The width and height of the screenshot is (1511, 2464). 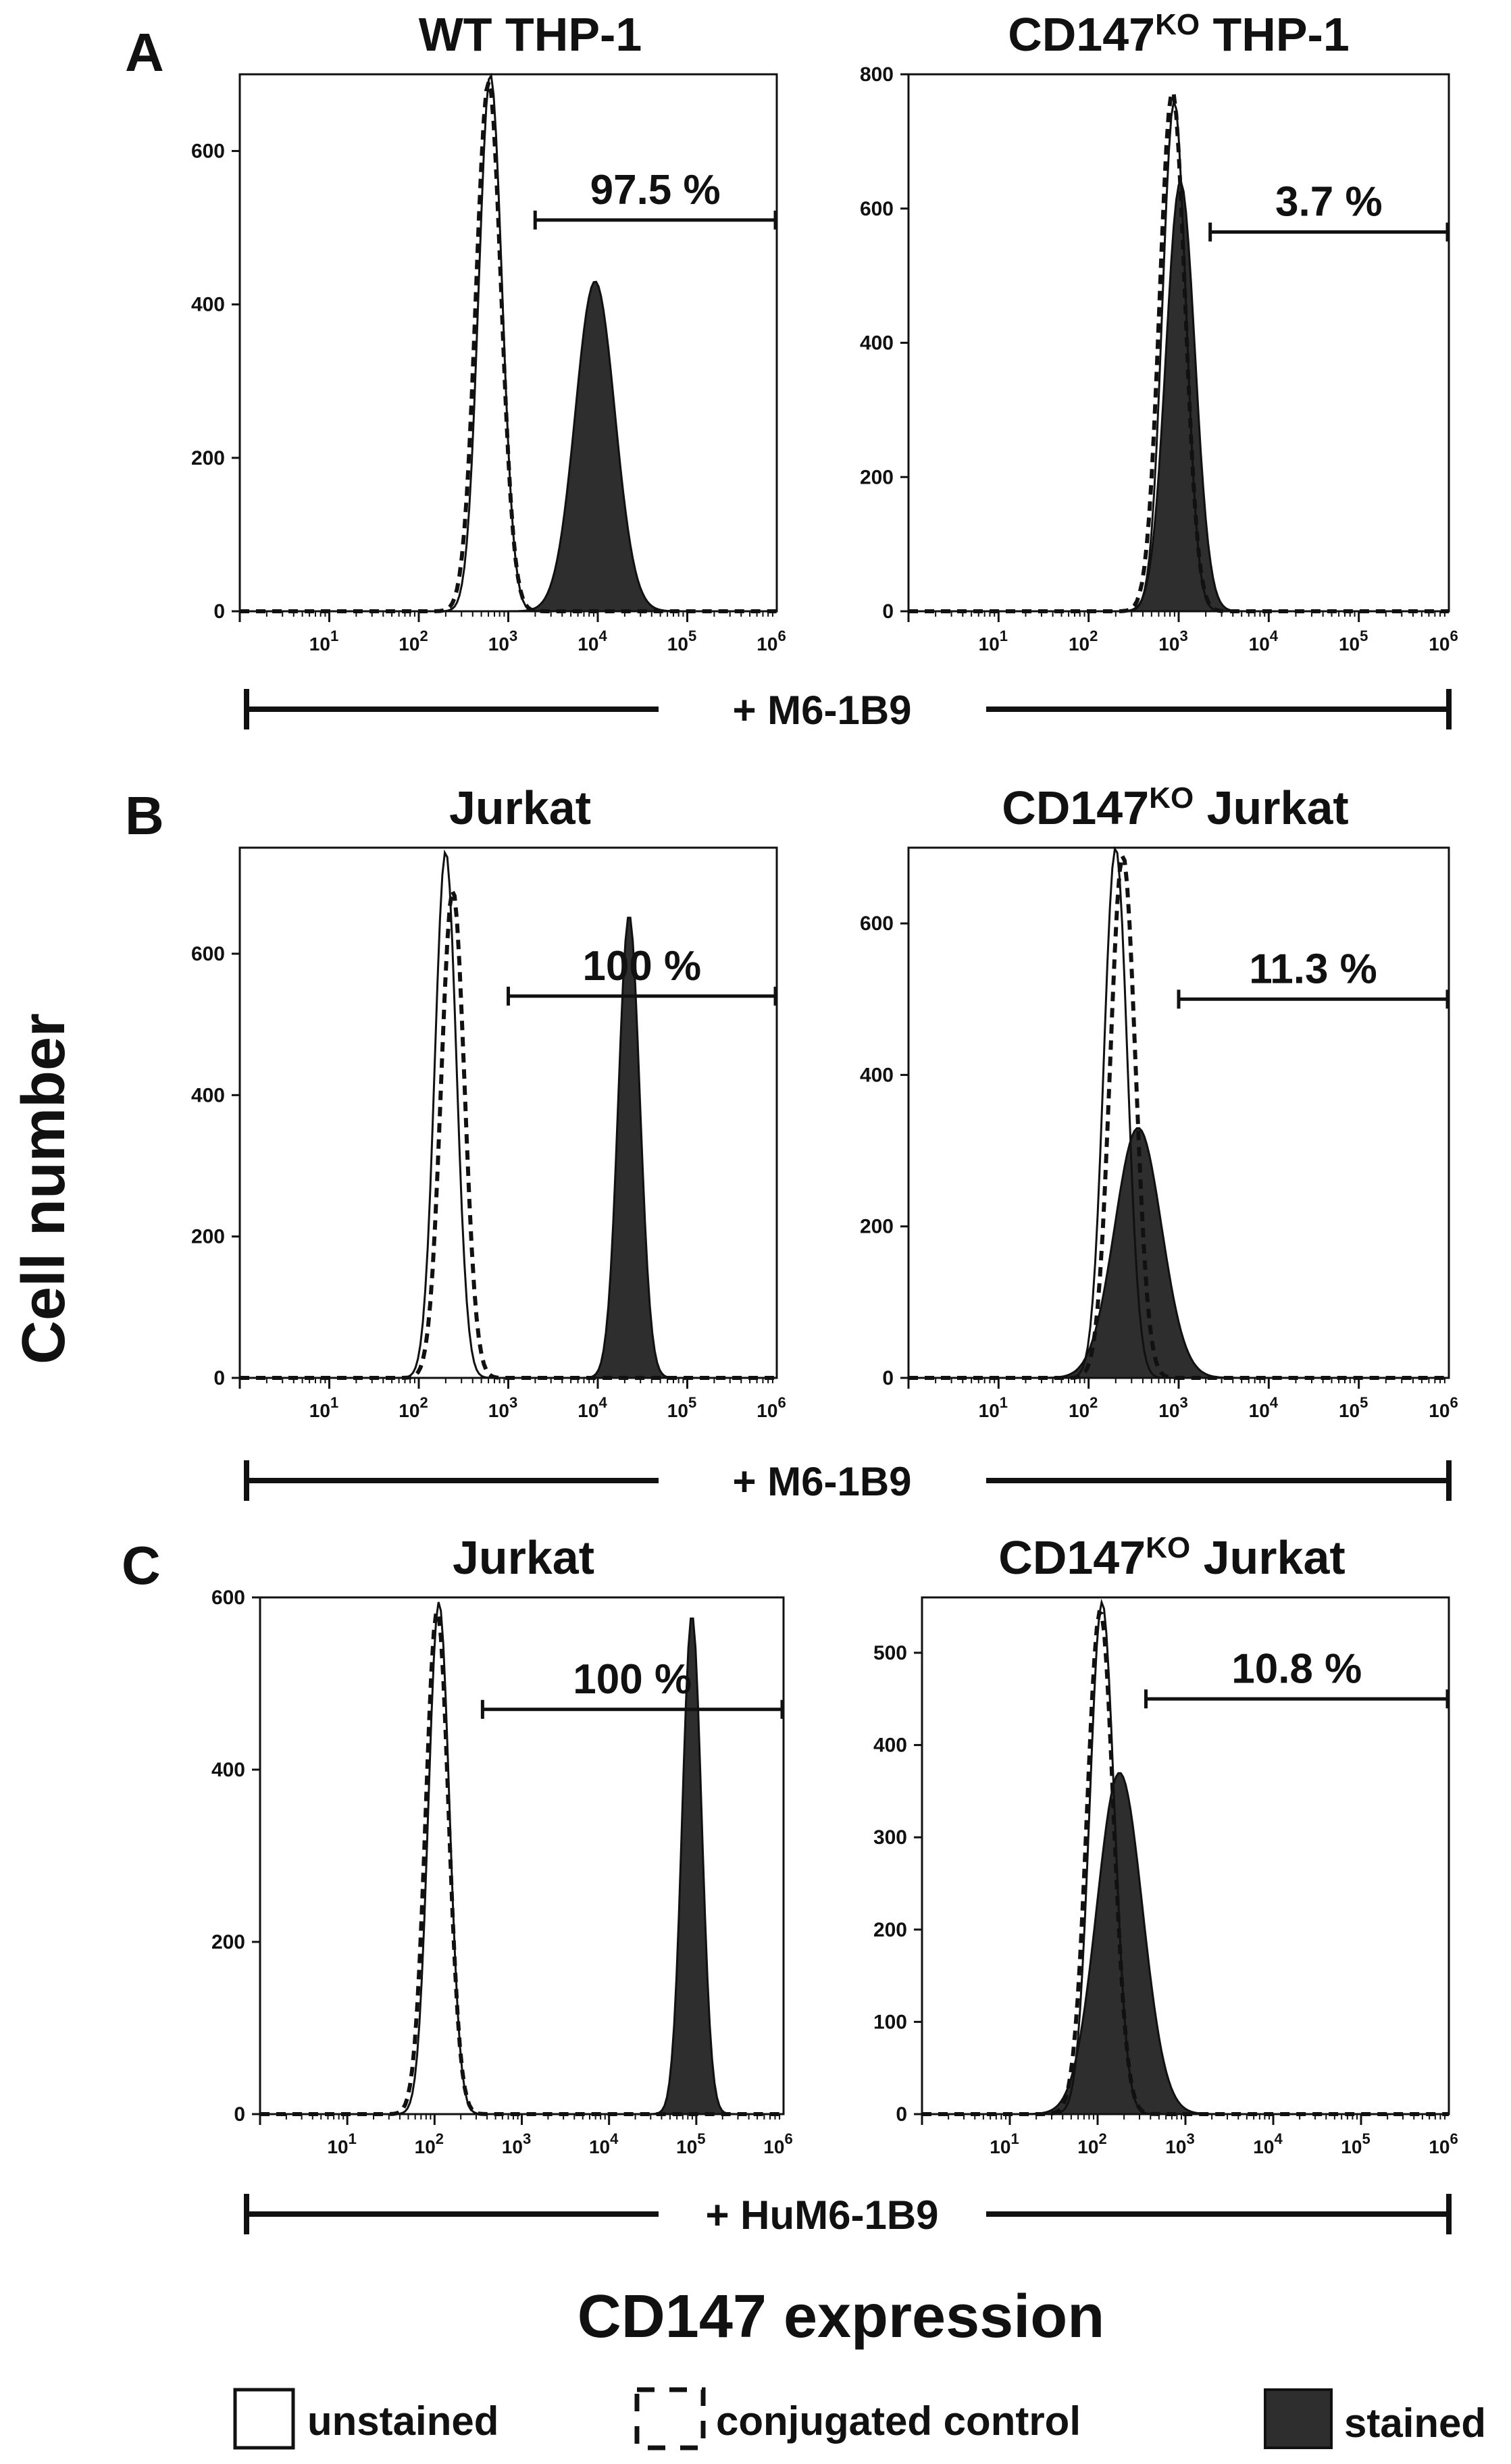 I want to click on chart-title-suffix: THP-1, so click(x=1275, y=34).